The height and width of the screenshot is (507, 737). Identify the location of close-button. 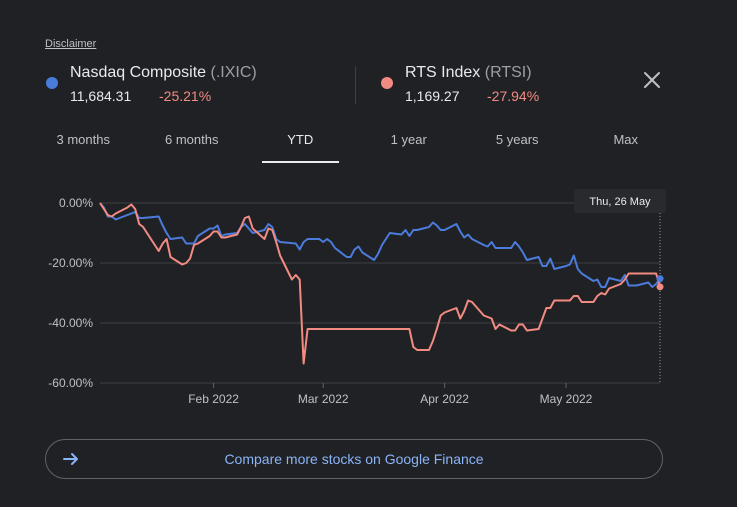
(652, 80).